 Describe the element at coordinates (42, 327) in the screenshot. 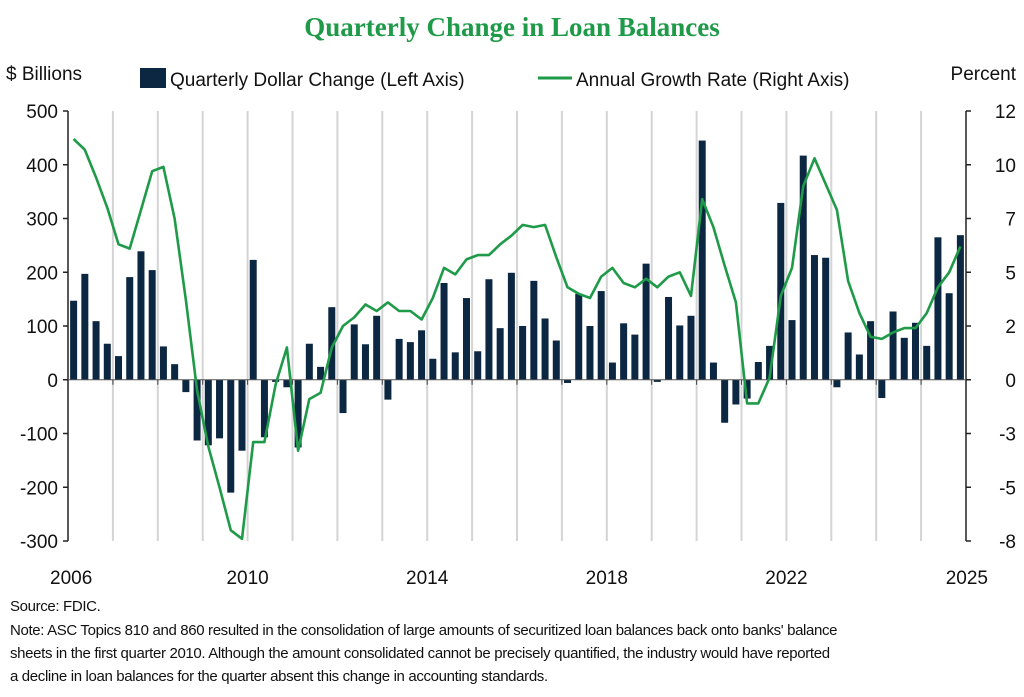

I see `left-tick-label: 100` at that location.